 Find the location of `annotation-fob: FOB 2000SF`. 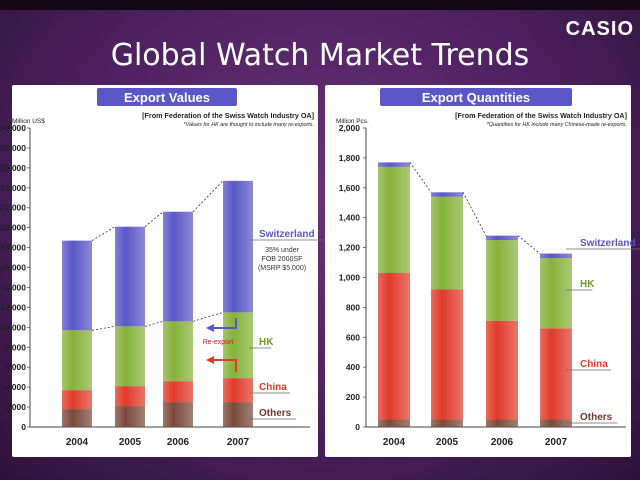

annotation-fob: FOB 2000SF is located at coordinates (282, 259).